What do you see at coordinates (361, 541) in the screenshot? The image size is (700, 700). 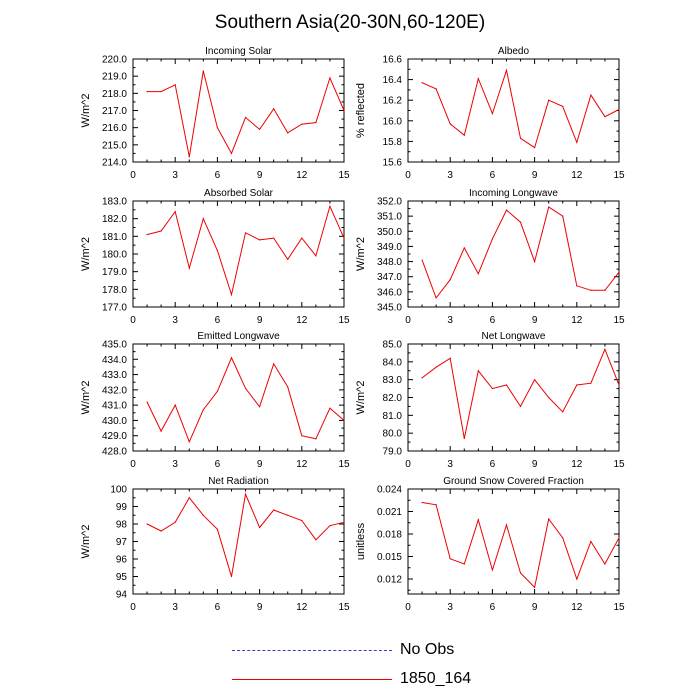 I see `y-axis-label: unitless` at bounding box center [361, 541].